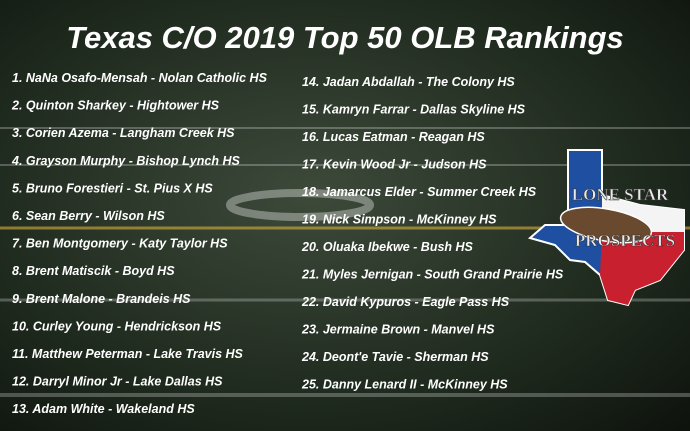 The image size is (690, 431). I want to click on ranking-item: 24. Deont'e Tavie - Sherman HS, so click(395, 357).